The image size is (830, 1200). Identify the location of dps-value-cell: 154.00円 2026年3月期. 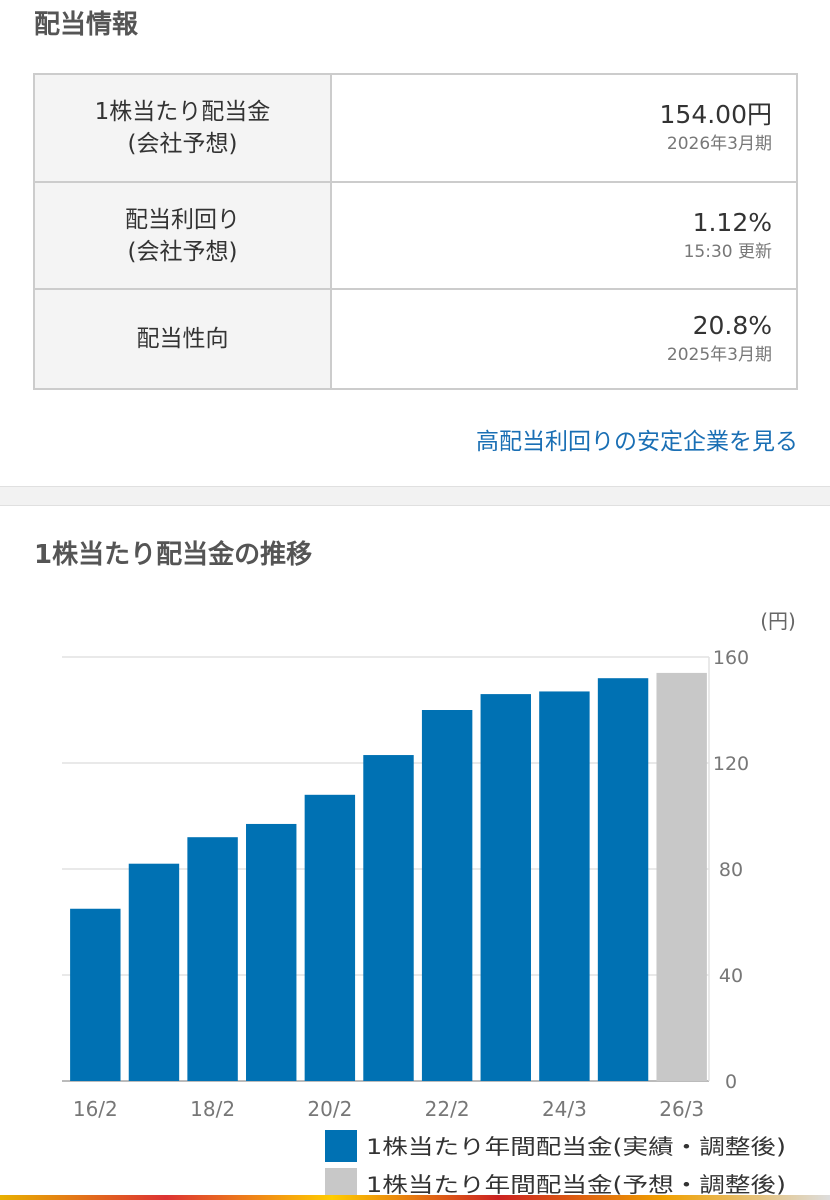
(564, 128).